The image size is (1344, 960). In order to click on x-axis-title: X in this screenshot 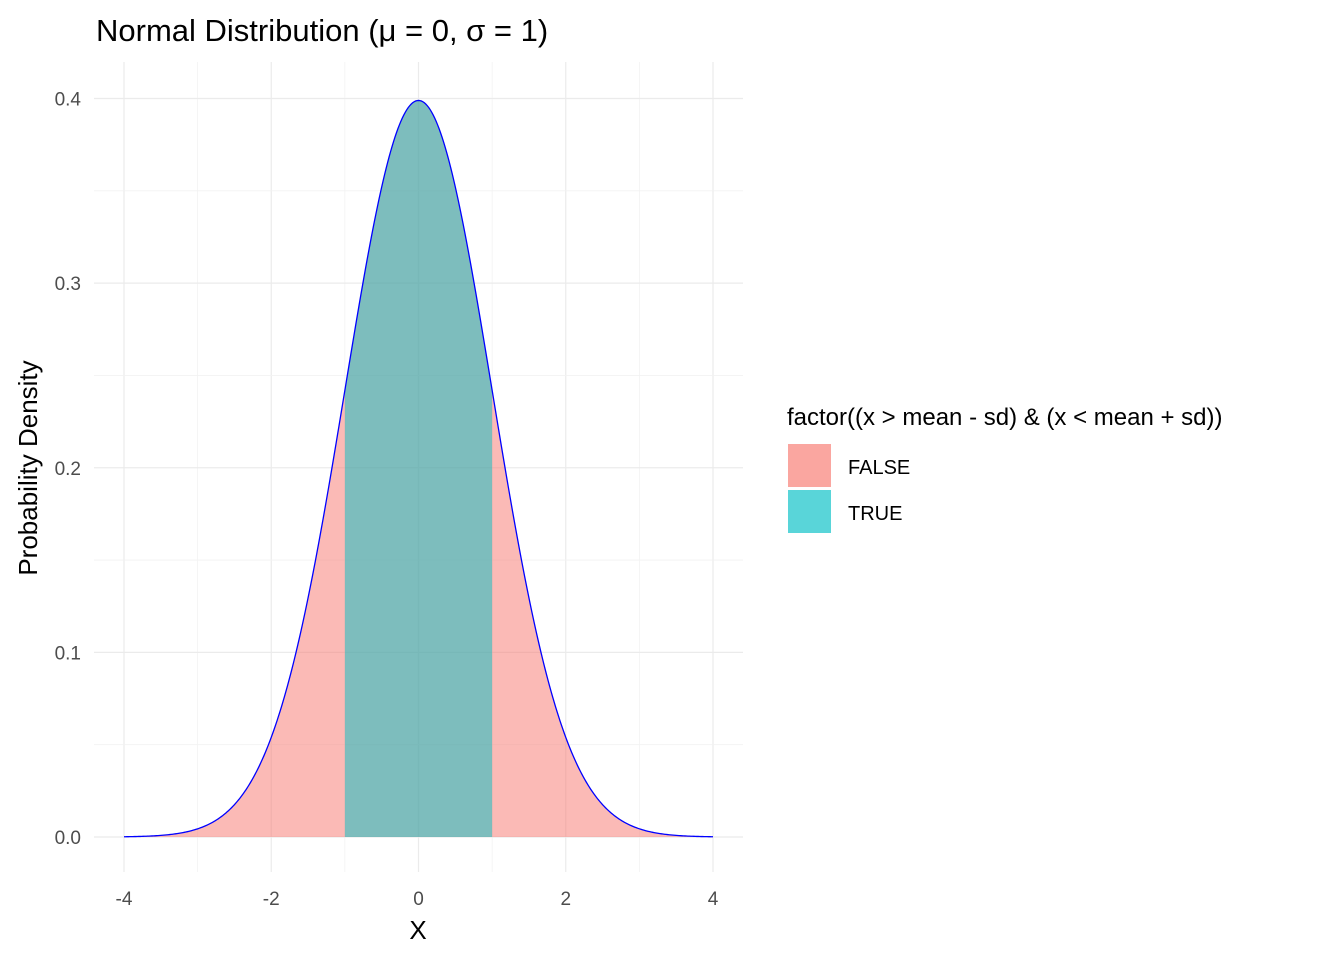, I will do `click(417, 930)`.